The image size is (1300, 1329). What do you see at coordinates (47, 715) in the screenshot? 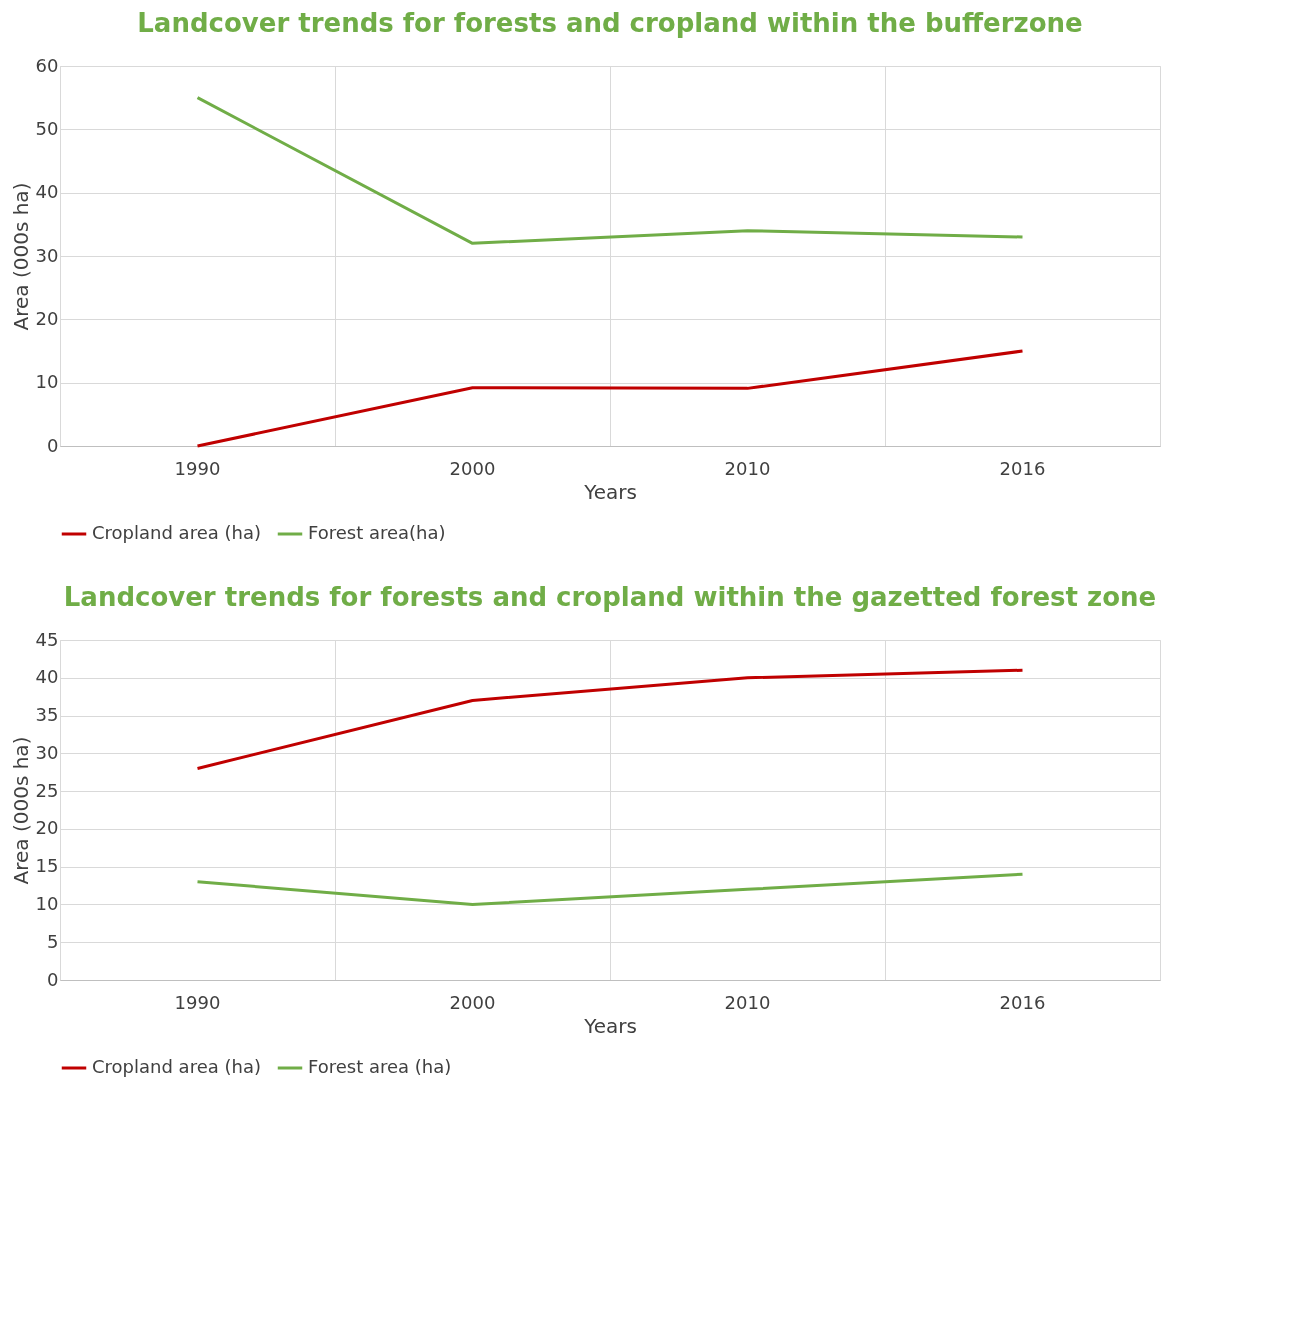
I see `y-tick-label: 35` at bounding box center [47, 715].